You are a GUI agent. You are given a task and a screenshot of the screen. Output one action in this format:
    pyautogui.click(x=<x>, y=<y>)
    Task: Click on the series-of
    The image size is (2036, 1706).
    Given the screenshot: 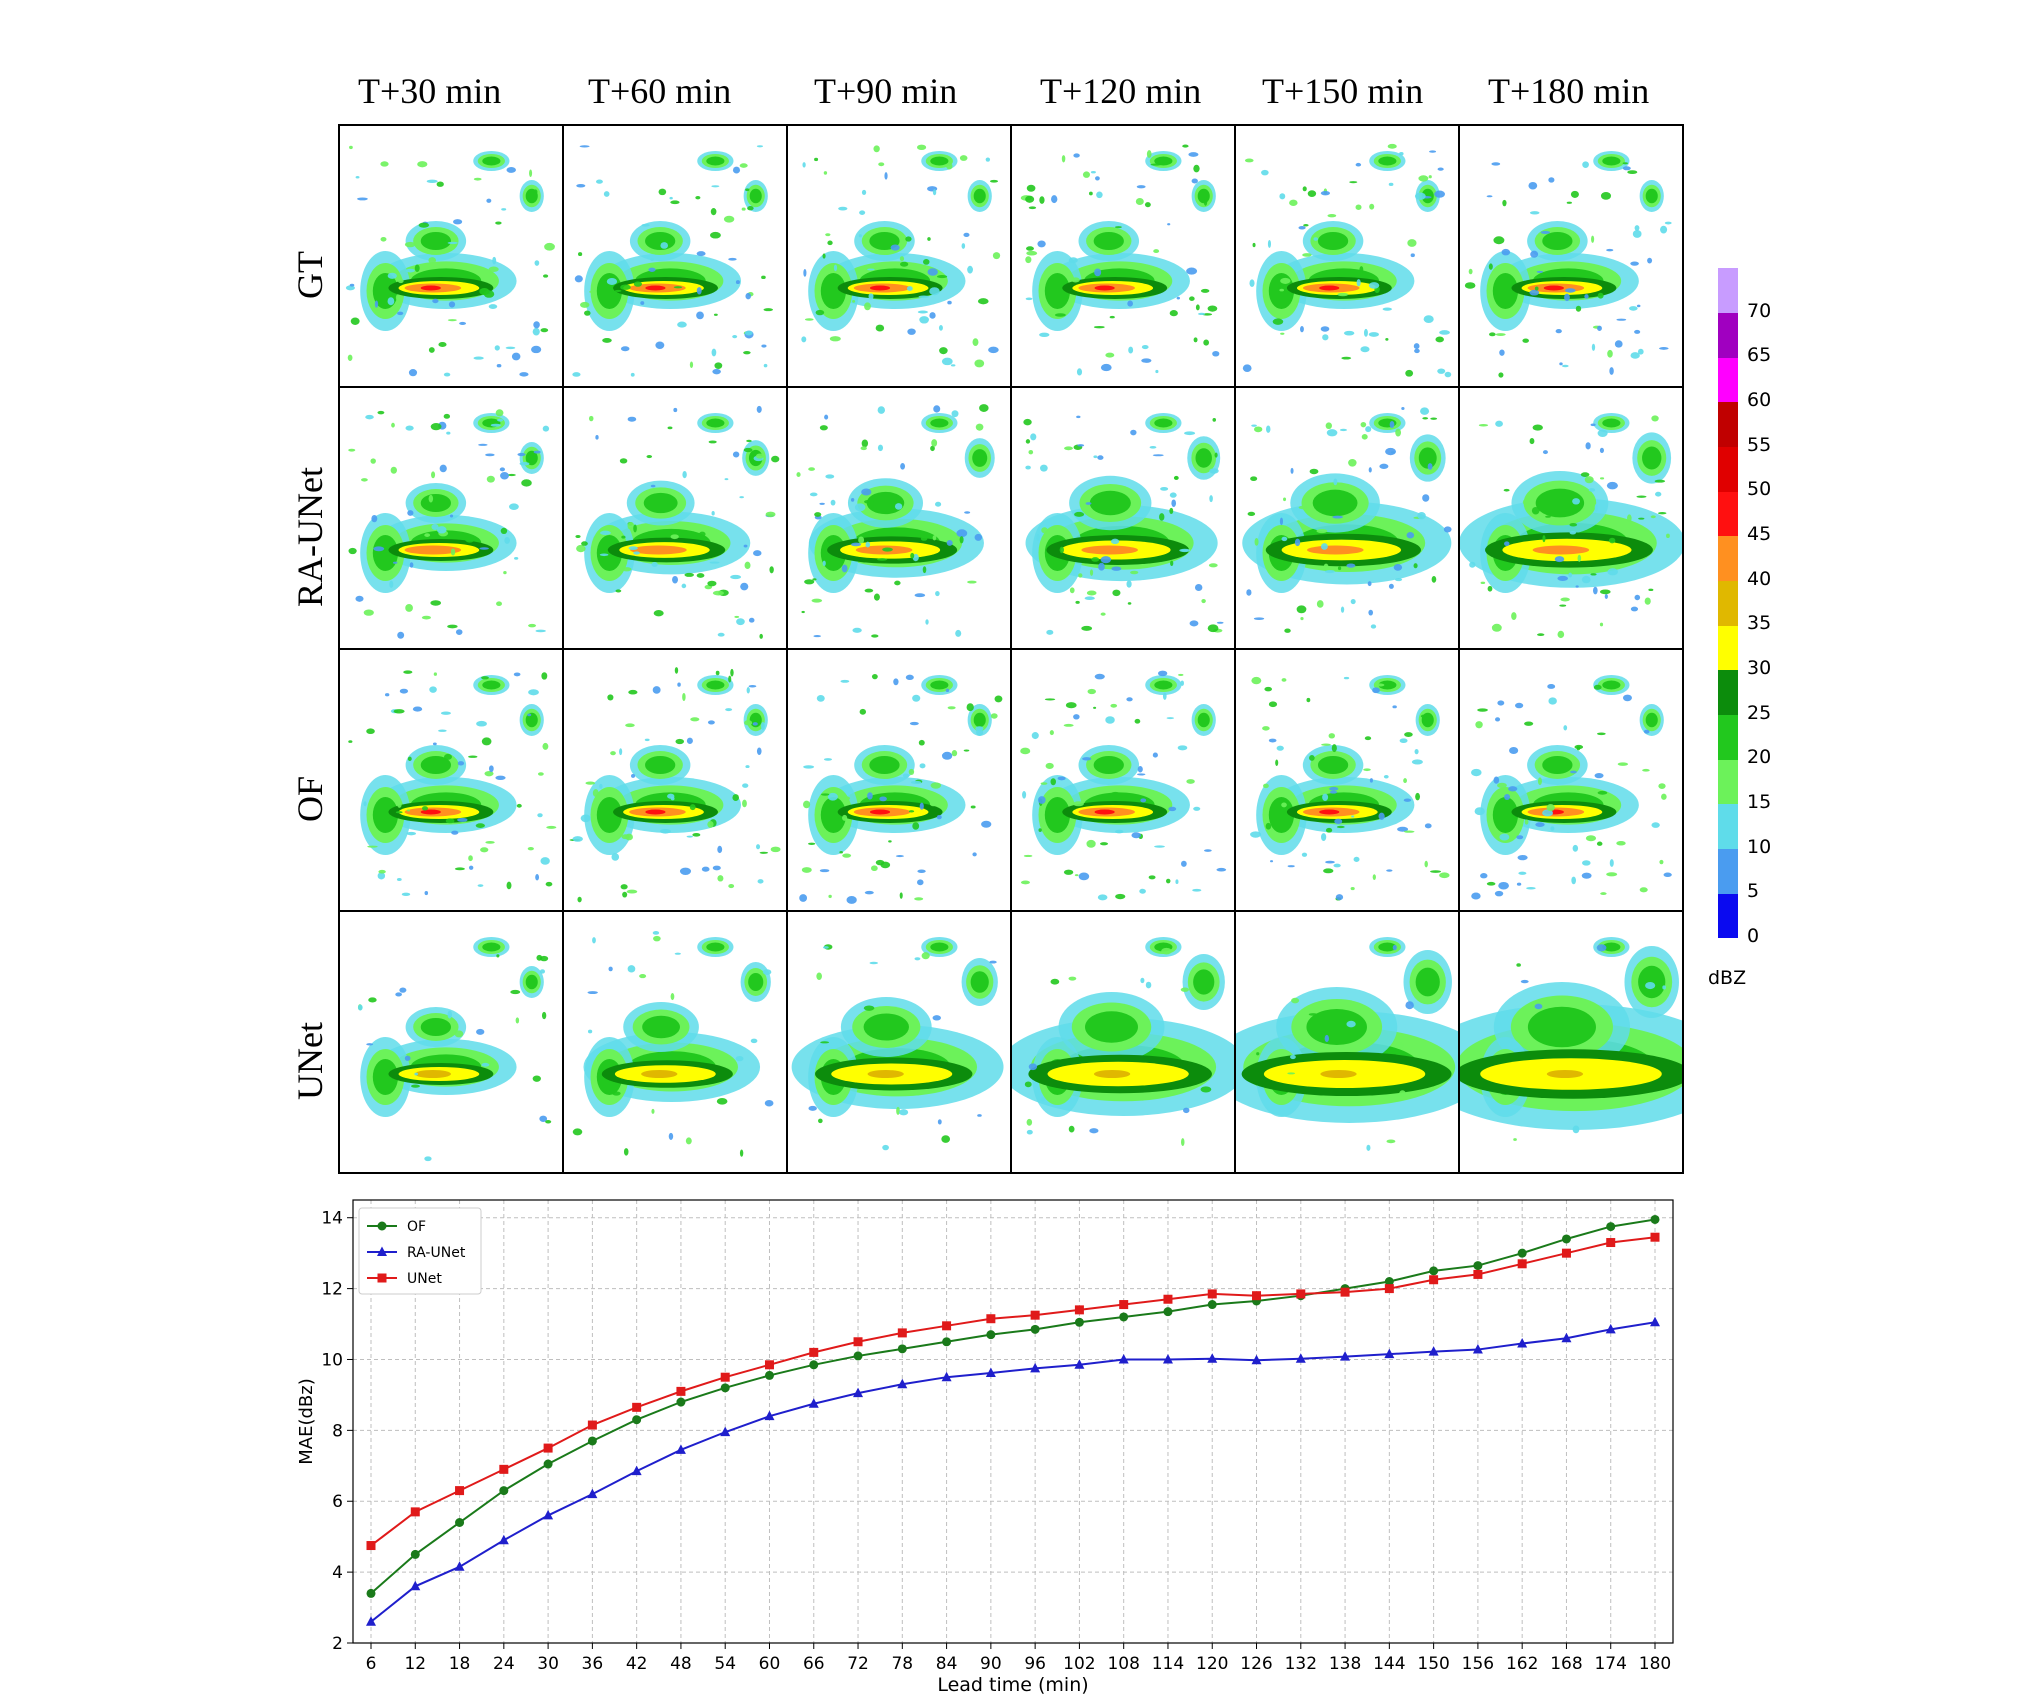 What is the action you would take?
    pyautogui.click(x=1013, y=1406)
    